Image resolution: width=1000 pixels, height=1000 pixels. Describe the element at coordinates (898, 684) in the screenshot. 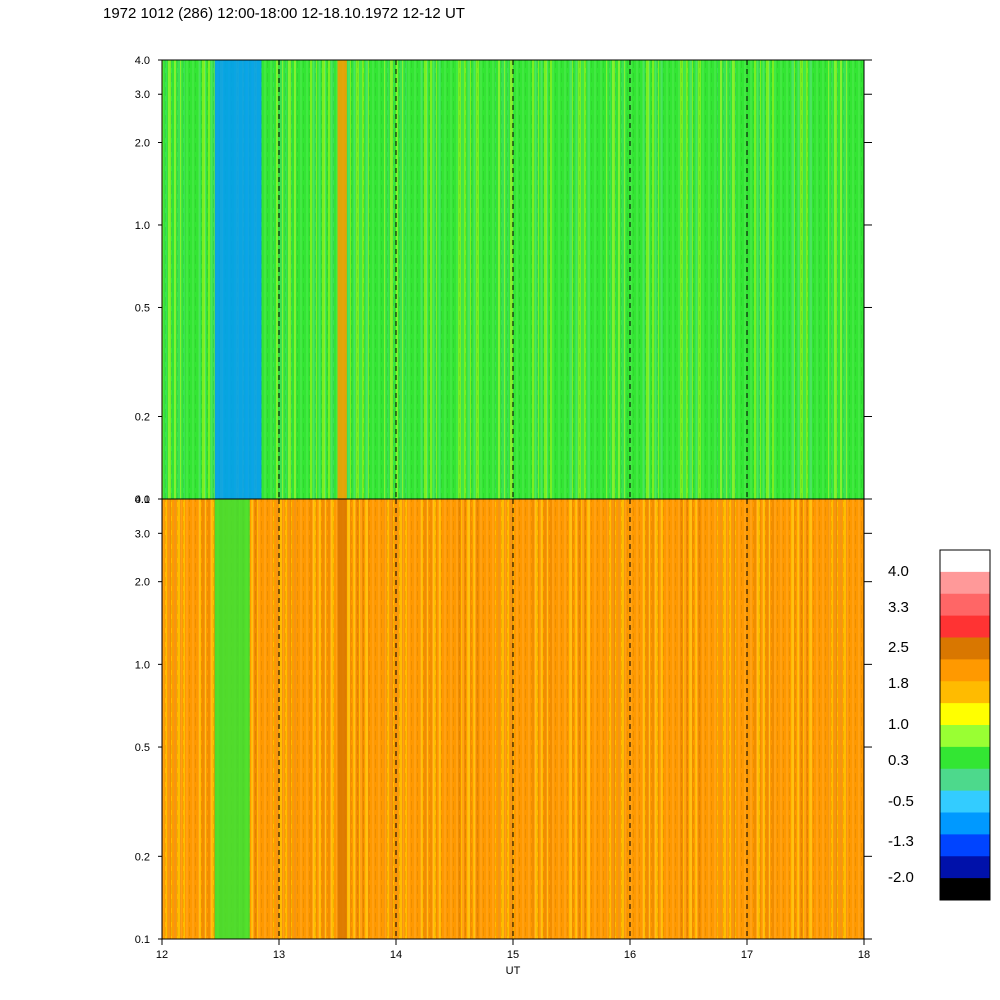

I see `colorbar-label: 1.8` at that location.